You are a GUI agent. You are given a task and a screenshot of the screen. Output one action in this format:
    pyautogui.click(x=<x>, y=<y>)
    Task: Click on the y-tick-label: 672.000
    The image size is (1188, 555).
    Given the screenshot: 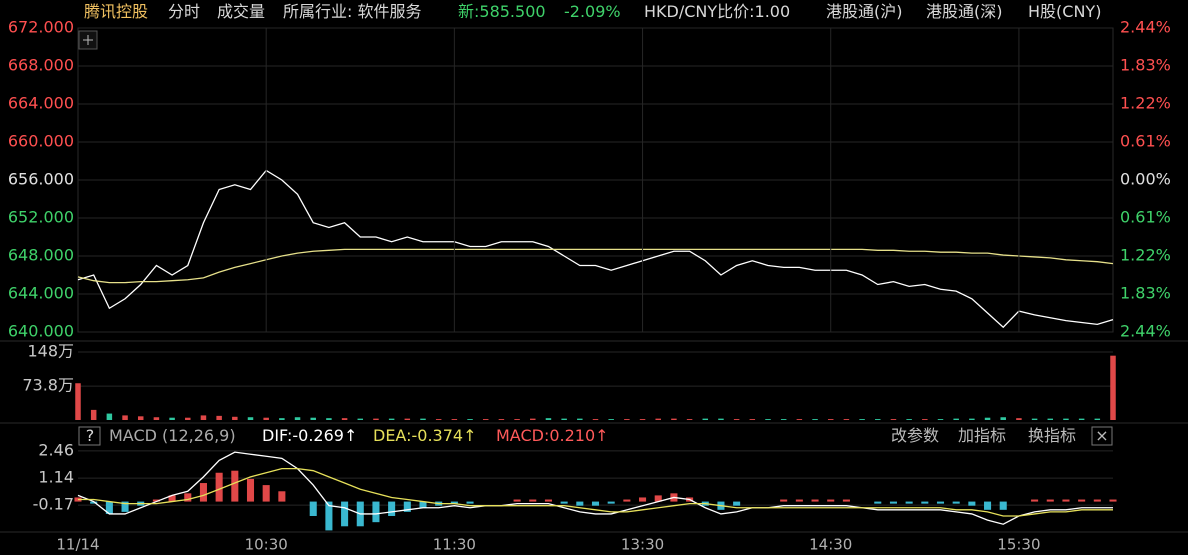 What is the action you would take?
    pyautogui.click(x=41, y=27)
    